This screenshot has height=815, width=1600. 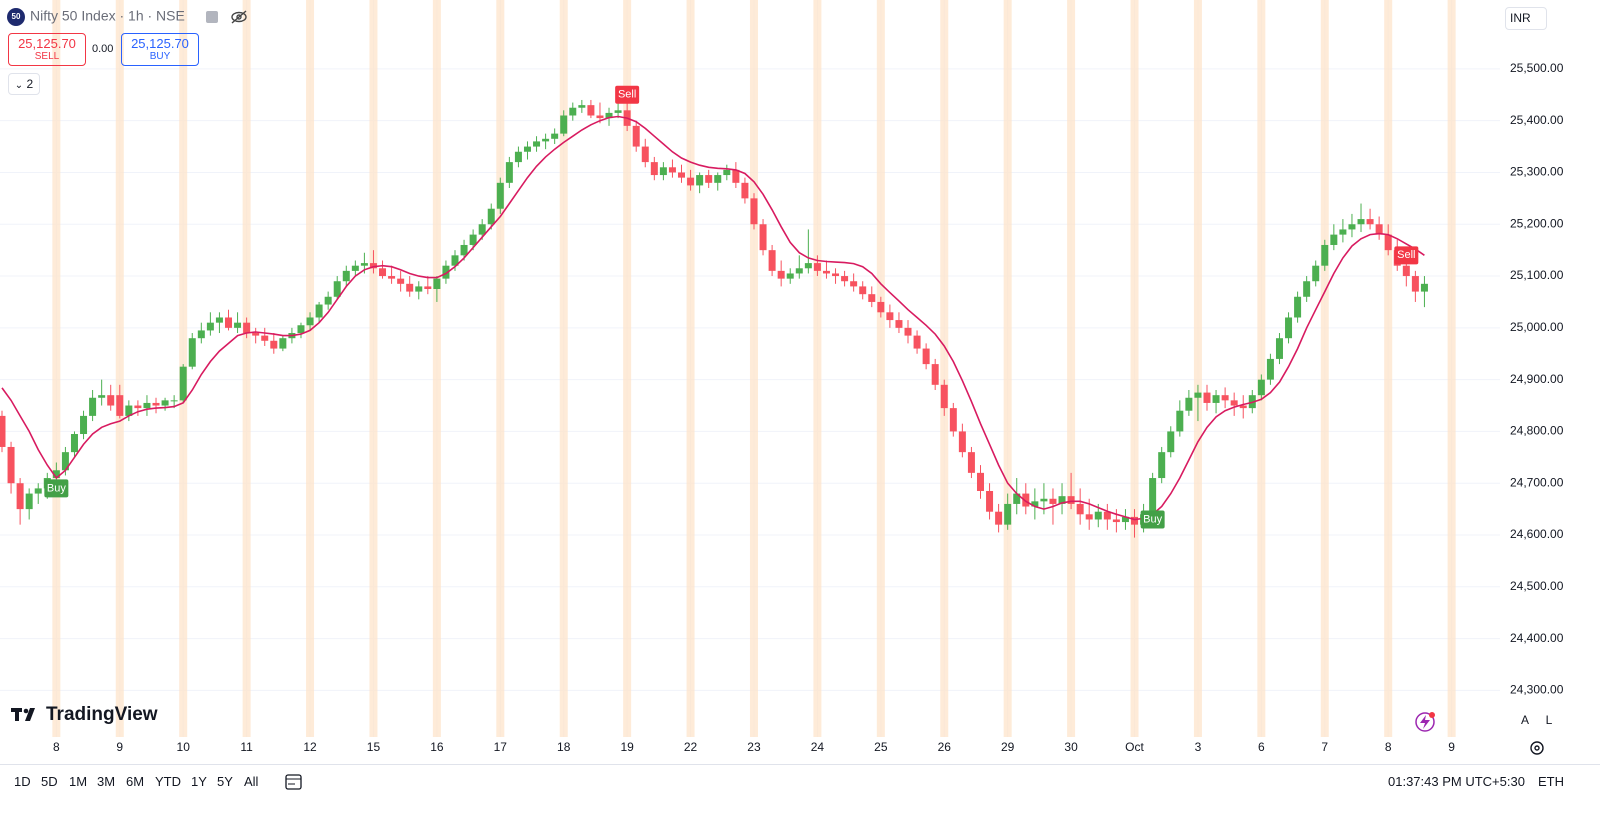 What do you see at coordinates (1134, 747) in the screenshot?
I see `x-tick-label: Oct` at bounding box center [1134, 747].